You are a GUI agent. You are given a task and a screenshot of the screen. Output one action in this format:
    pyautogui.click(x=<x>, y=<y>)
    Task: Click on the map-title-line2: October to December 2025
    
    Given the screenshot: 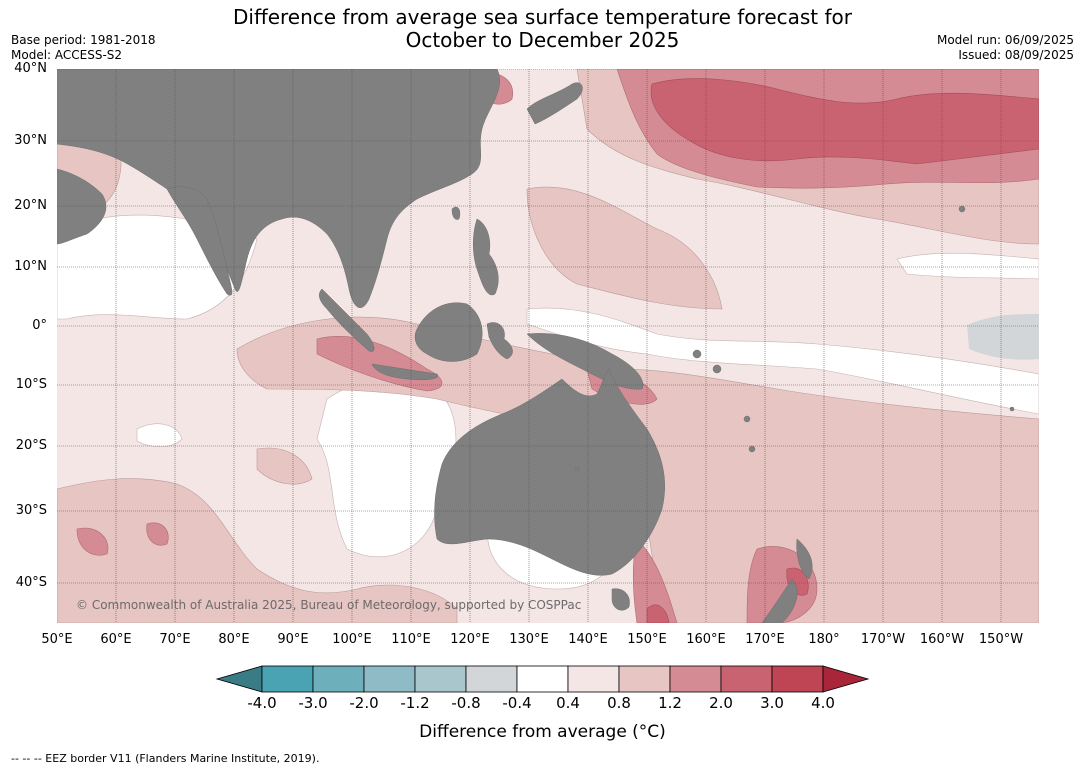 What is the action you would take?
    pyautogui.click(x=542, y=40)
    